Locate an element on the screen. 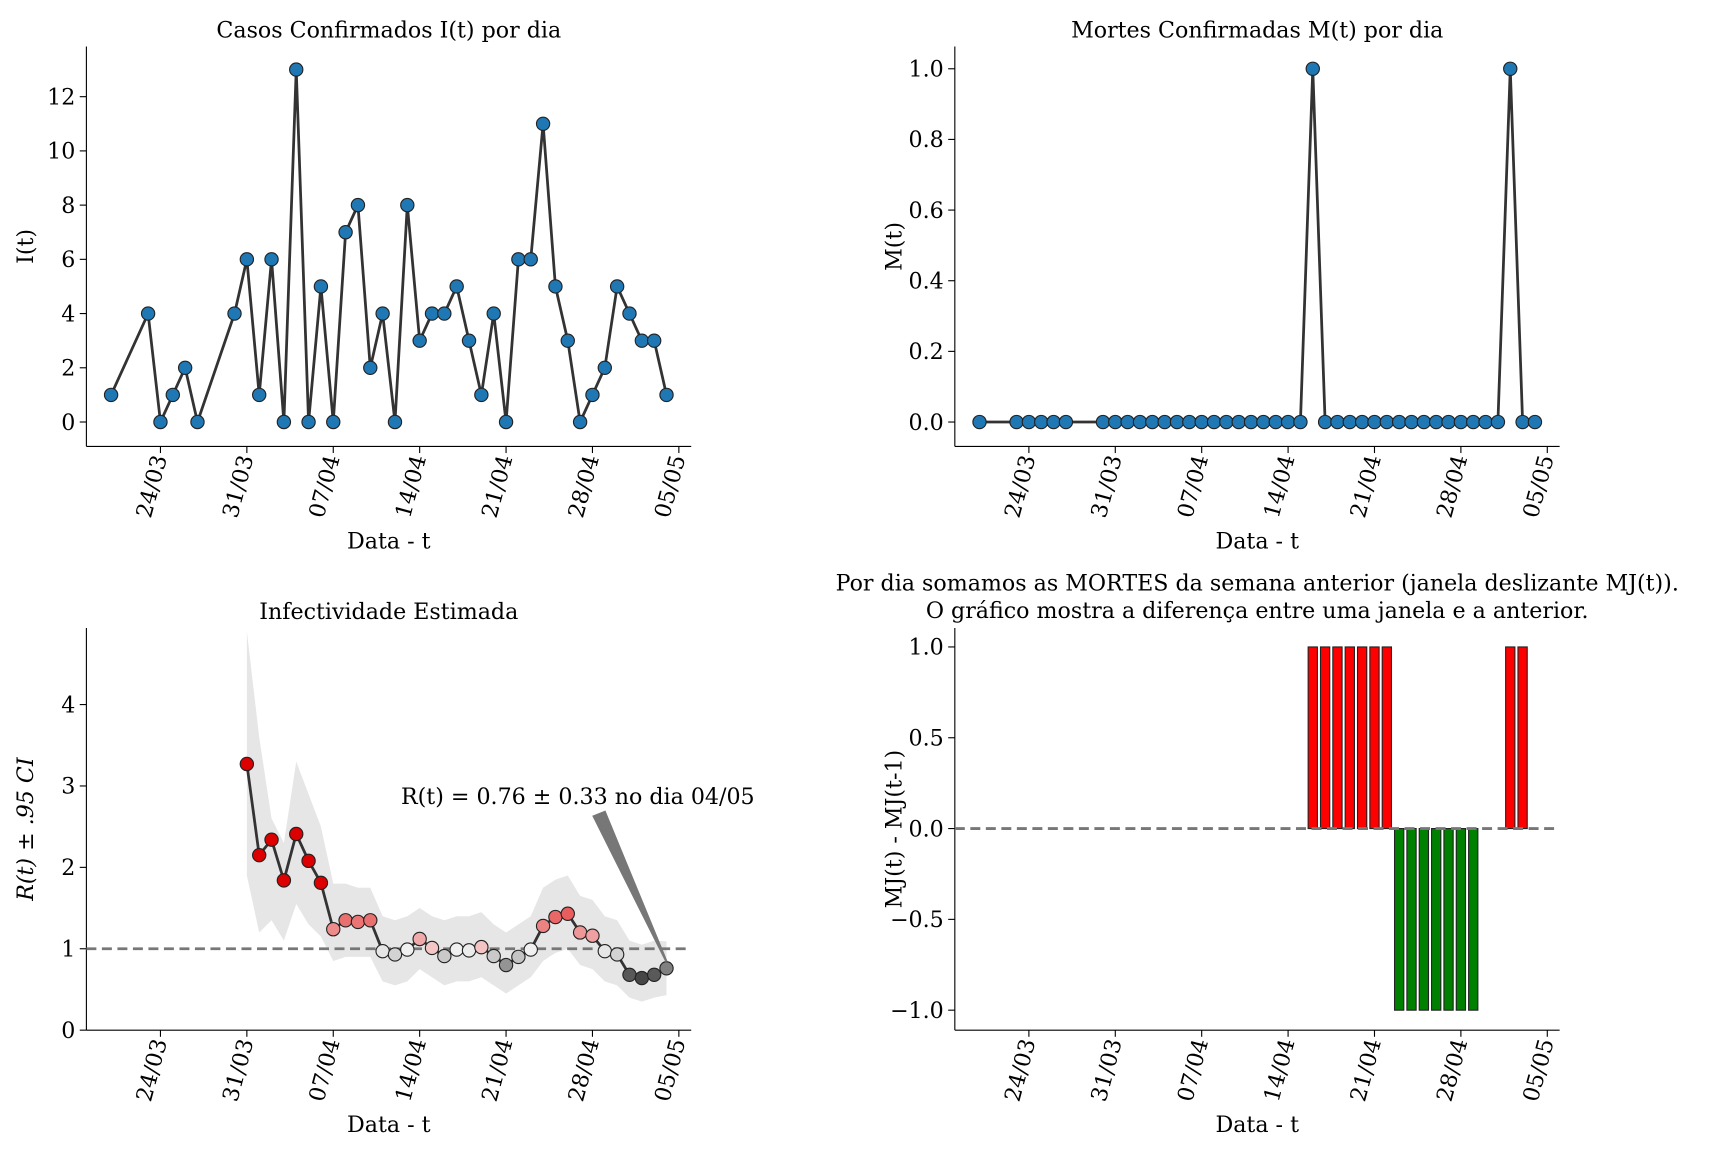 This screenshot has width=1728, height=1152. ci-band is located at coordinates (456, 816).